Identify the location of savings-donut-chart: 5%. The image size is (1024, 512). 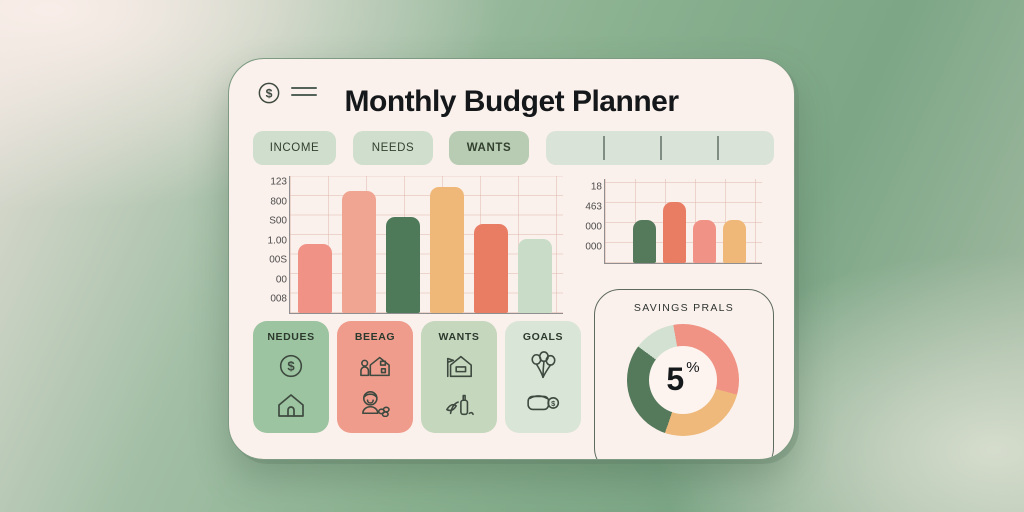
(683, 380).